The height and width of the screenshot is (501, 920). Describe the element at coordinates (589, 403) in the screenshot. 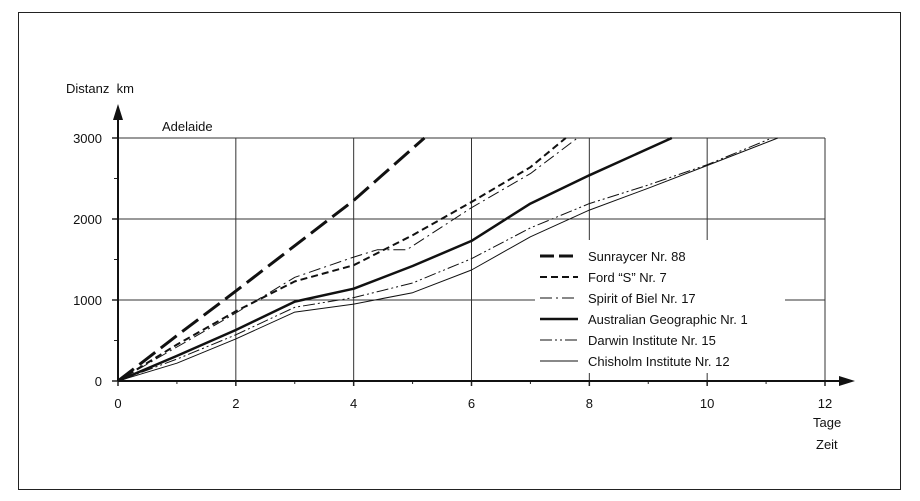

I see `x-tick-label: 8` at that location.